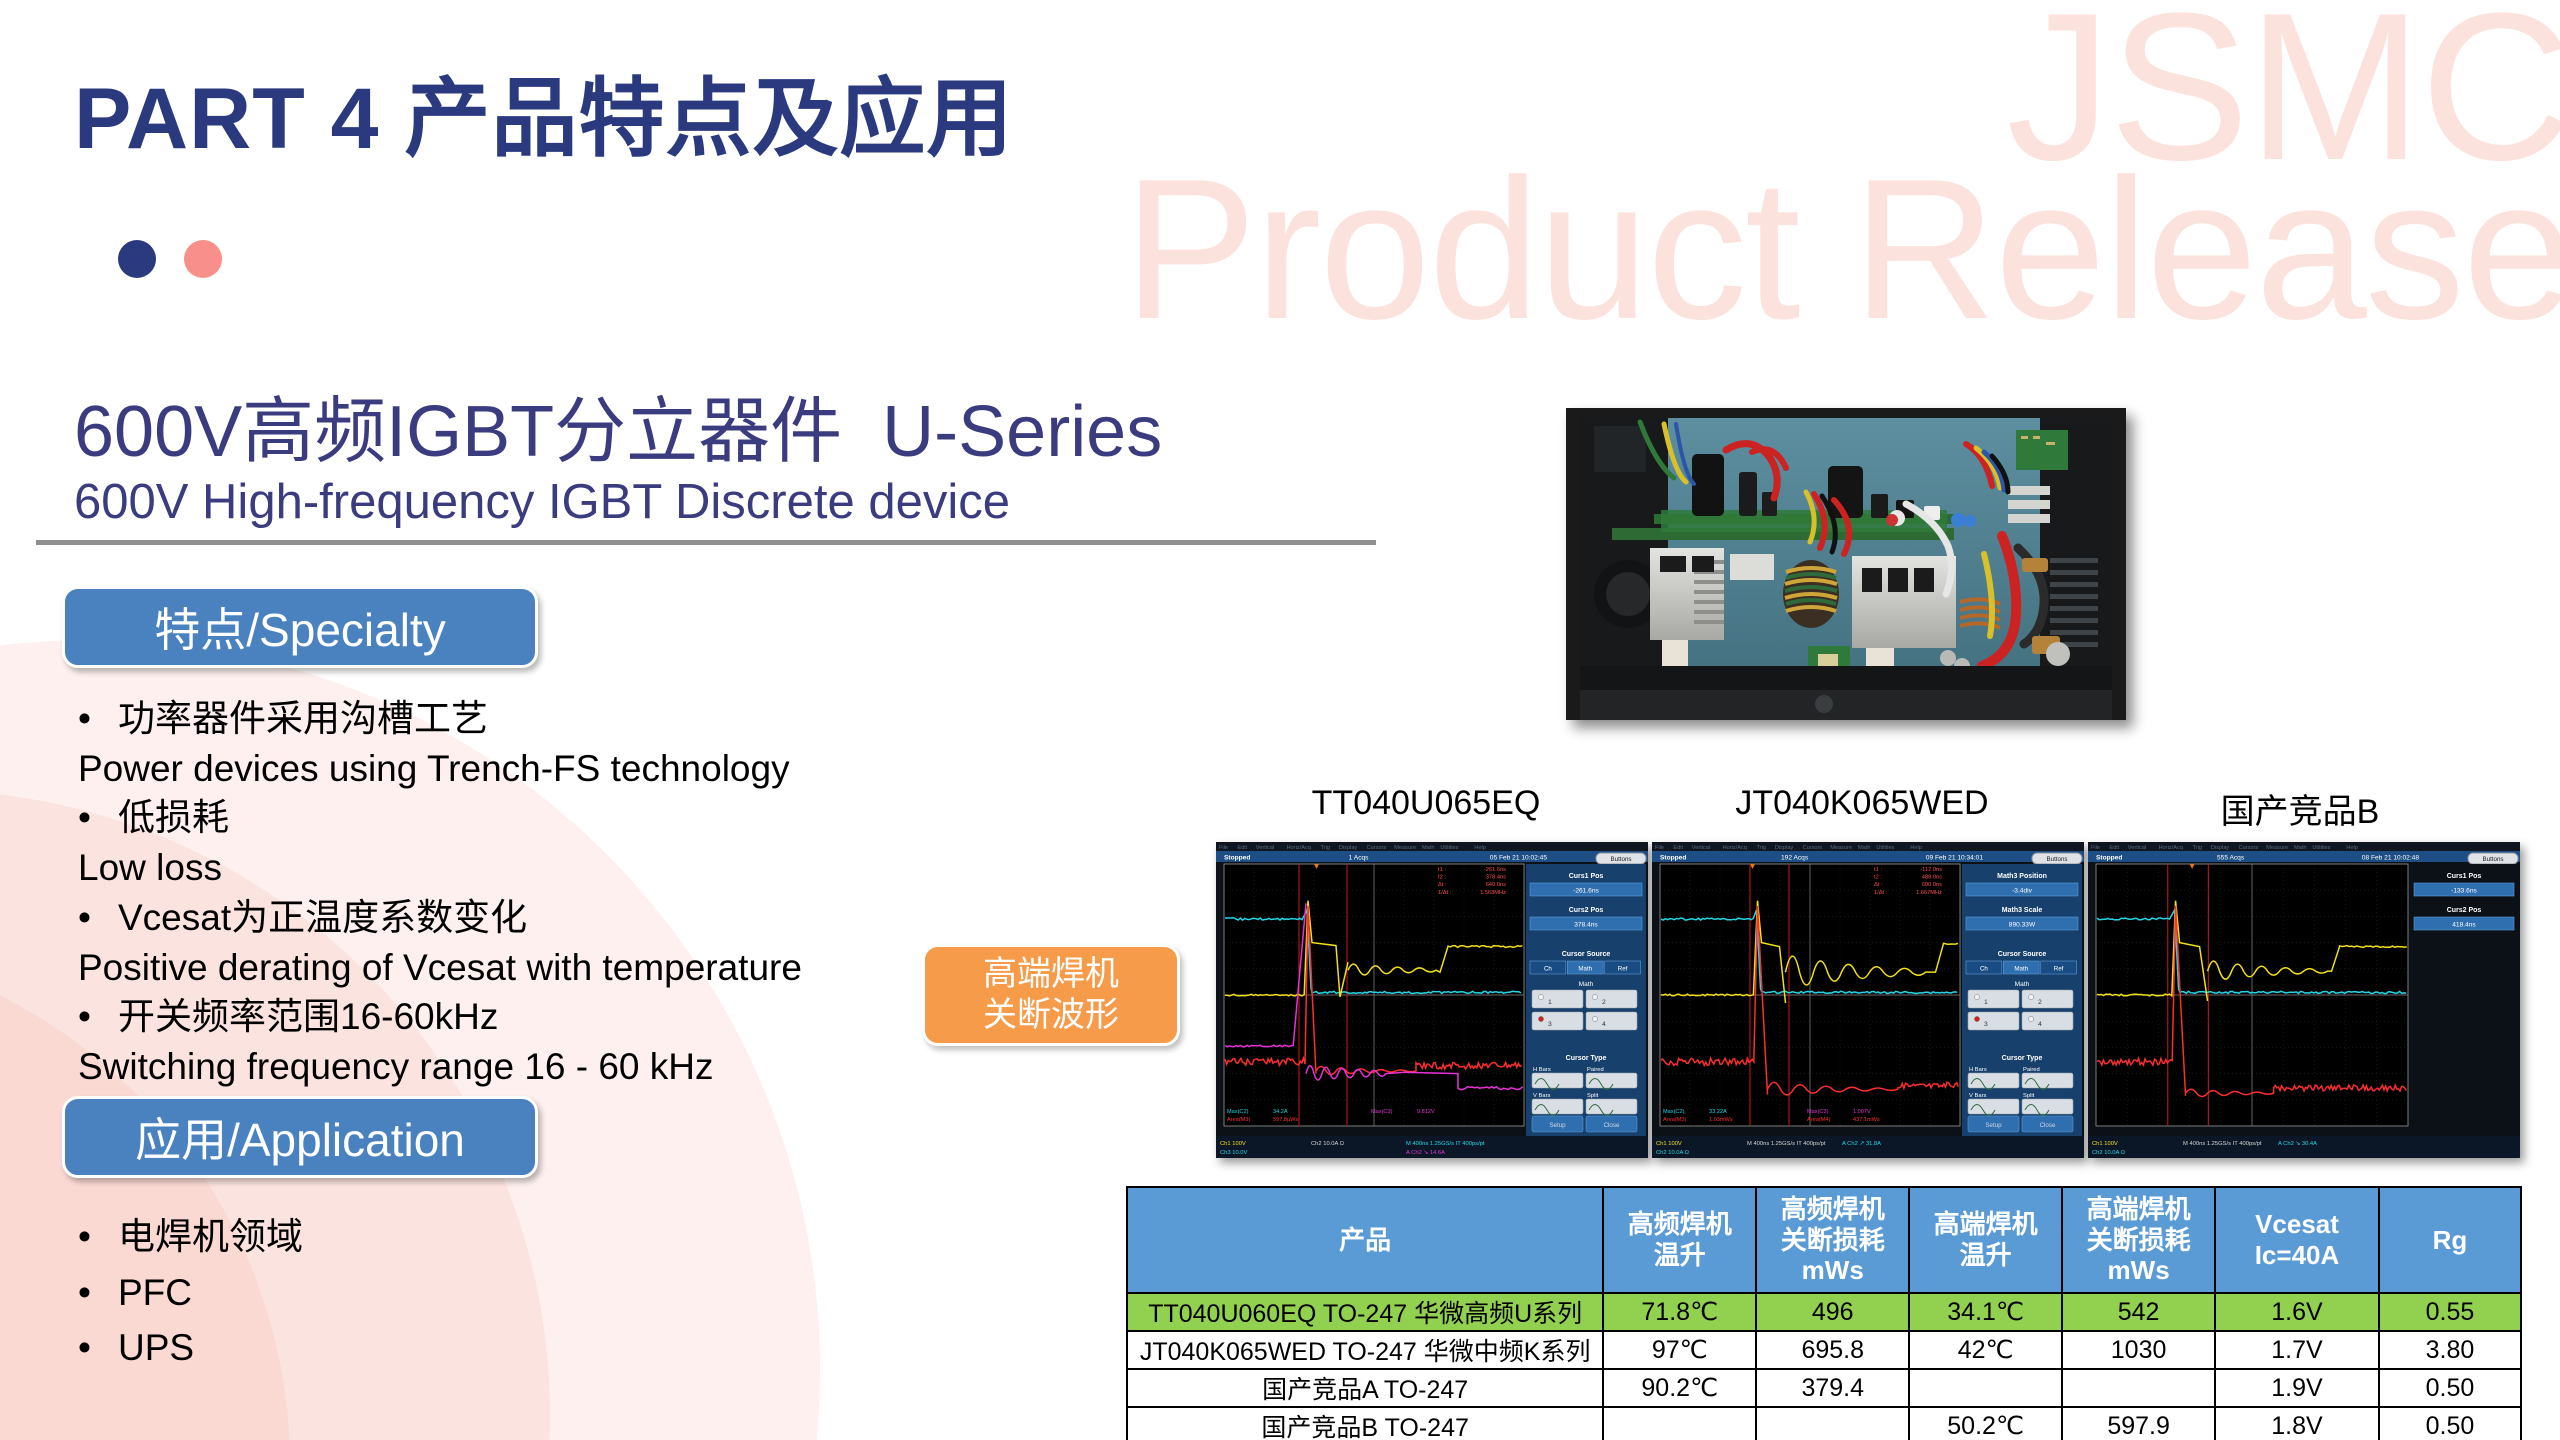  Describe the element at coordinates (1586, 891) in the screenshot. I see `scope-panel-value: -261.6ns` at that location.